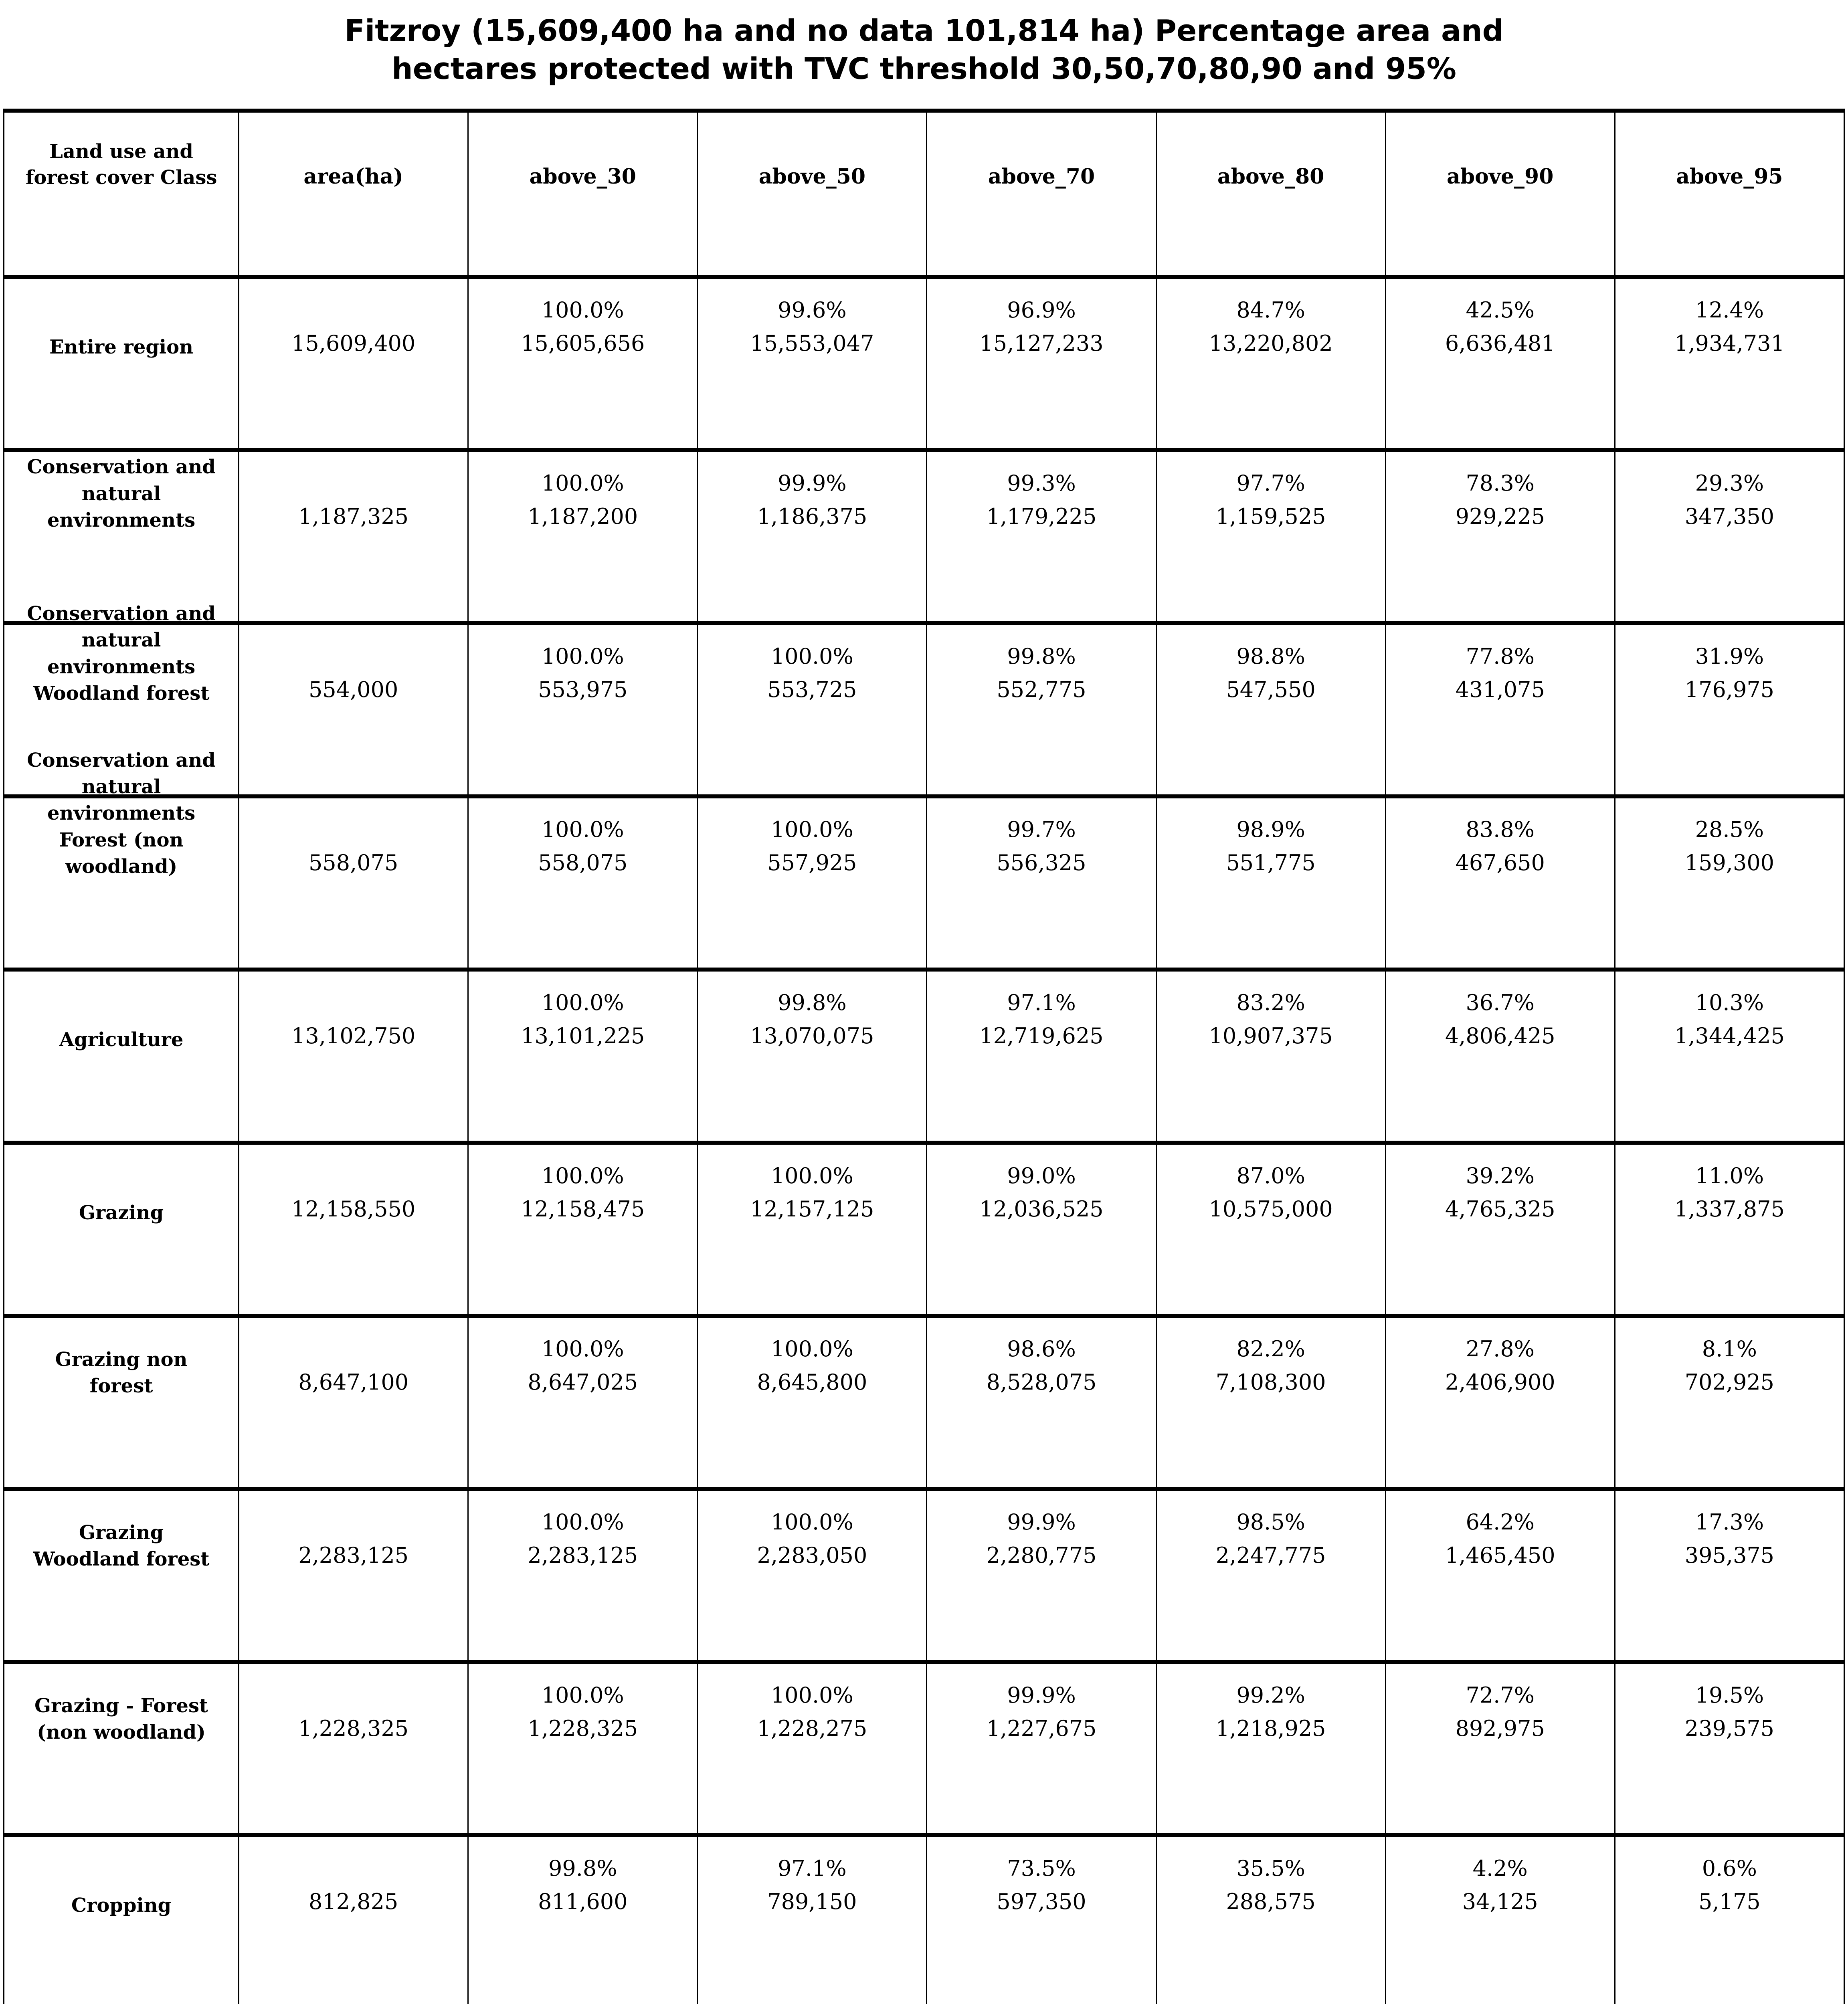  I want to click on row-label-cell: Entire region, so click(121, 364).